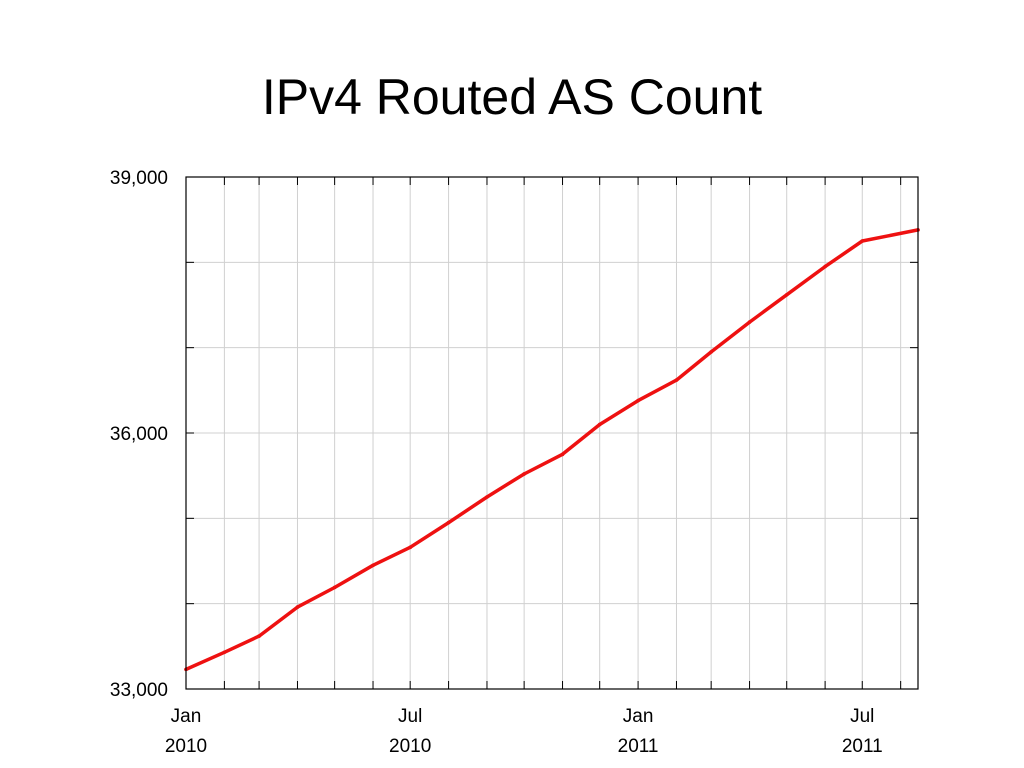 Image resolution: width=1024 pixels, height=768 pixels. What do you see at coordinates (512, 97) in the screenshot?
I see `chart-title: IPv4 Routed AS Count` at bounding box center [512, 97].